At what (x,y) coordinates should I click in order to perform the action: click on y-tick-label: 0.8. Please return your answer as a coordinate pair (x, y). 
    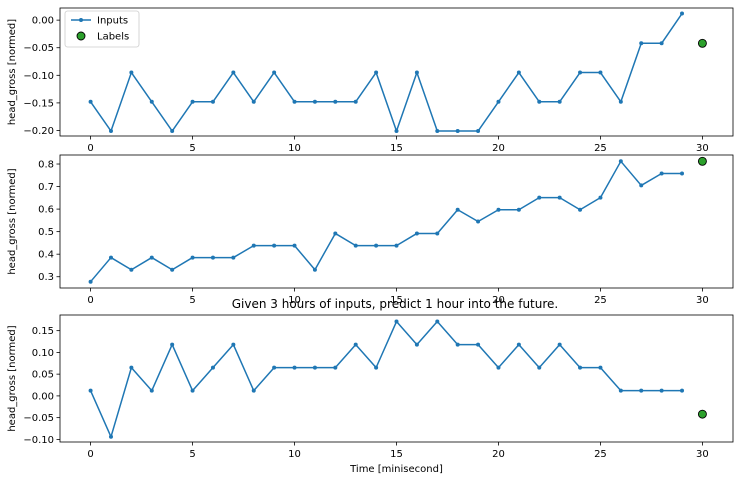
    Looking at the image, I should click on (46, 165).